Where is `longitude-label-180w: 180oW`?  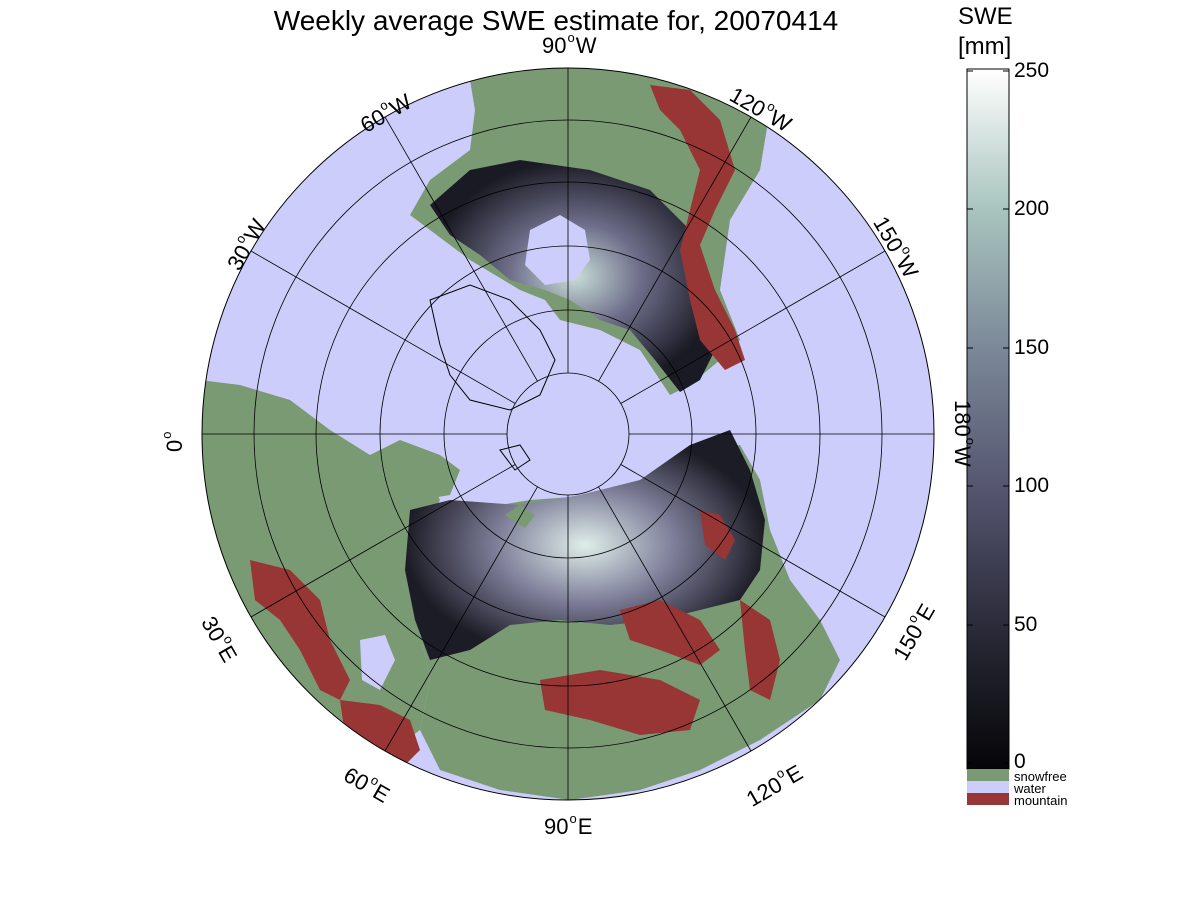 longitude-label-180w: 180oW is located at coordinates (964, 433).